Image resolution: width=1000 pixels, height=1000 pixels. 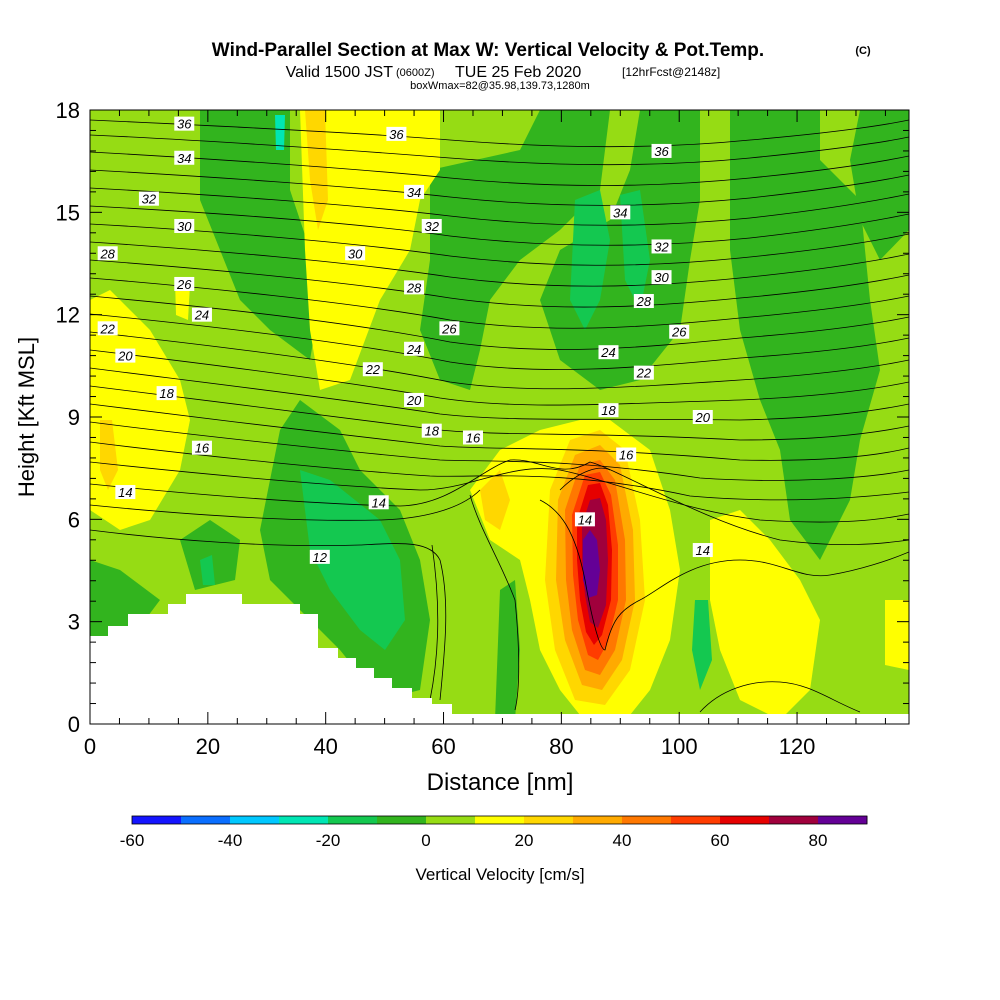 What do you see at coordinates (671, 72) in the screenshot?
I see `forecast-info: [12hrFcst@2148z]` at bounding box center [671, 72].